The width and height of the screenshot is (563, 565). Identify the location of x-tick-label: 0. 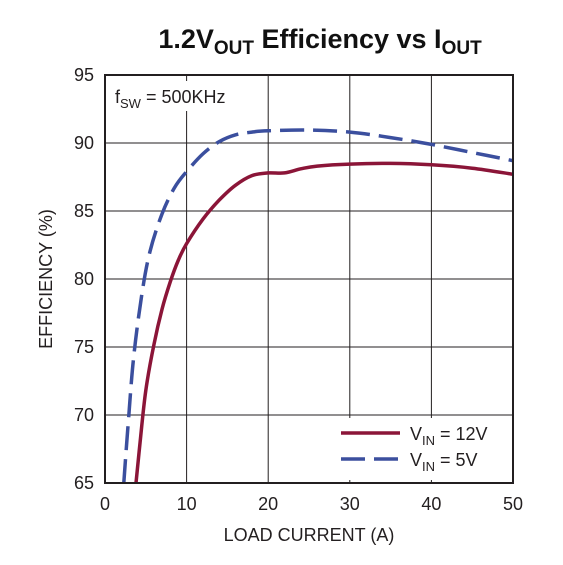
(105, 504).